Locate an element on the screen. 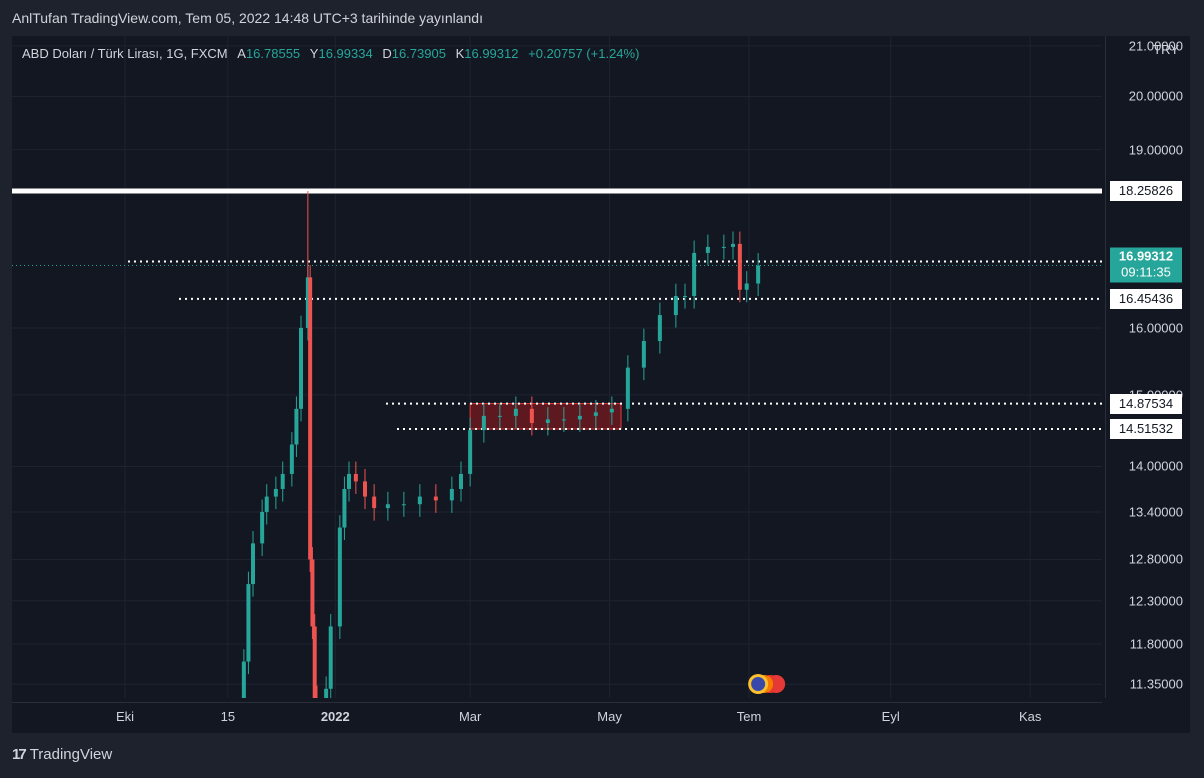 This screenshot has height=778, width=1204. price-tick-label: 16.00000 is located at coordinates (1155, 328).